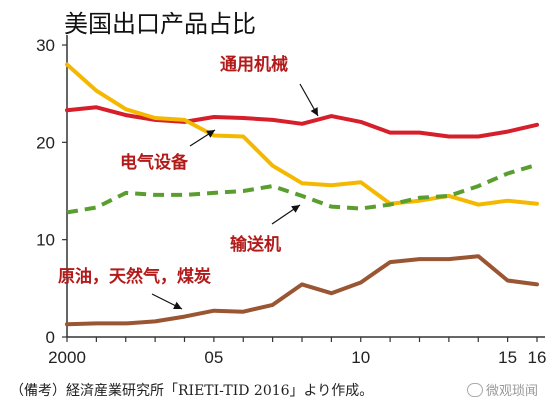 This screenshot has height=404, width=550. I want to click on wechat-icon, so click(474, 390).